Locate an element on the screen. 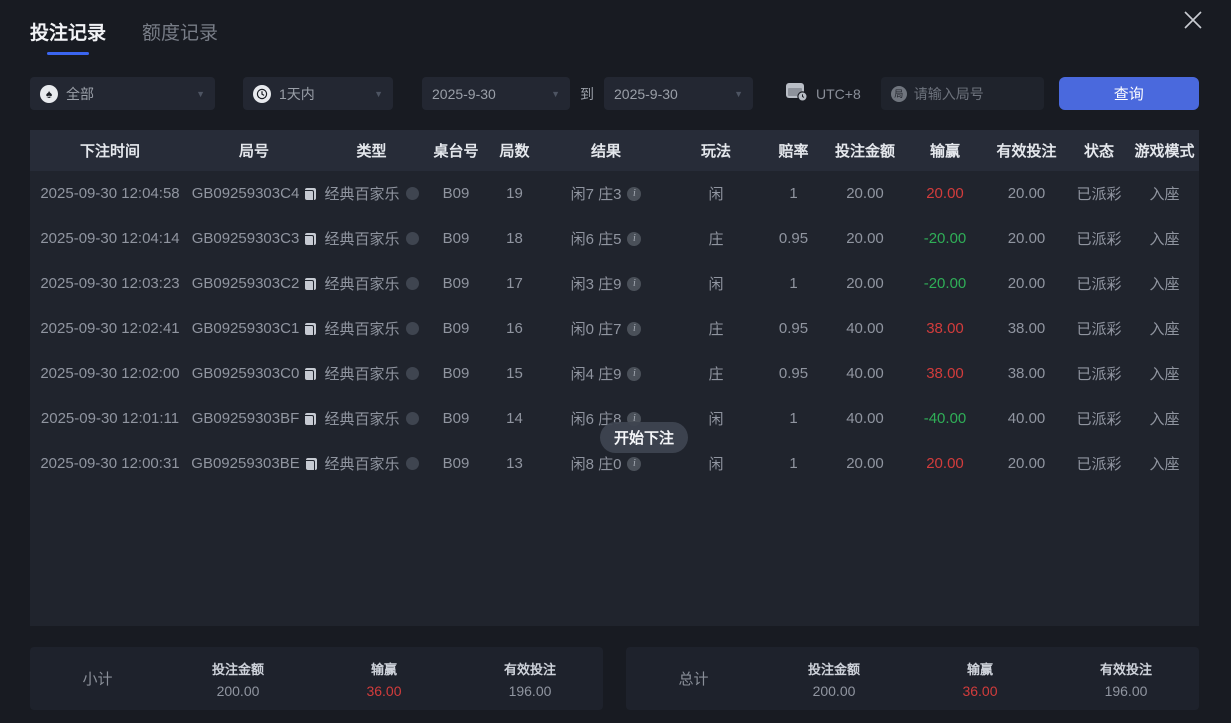 This screenshot has height=723, width=1231. round-number: GB09259303C3 is located at coordinates (245, 238).